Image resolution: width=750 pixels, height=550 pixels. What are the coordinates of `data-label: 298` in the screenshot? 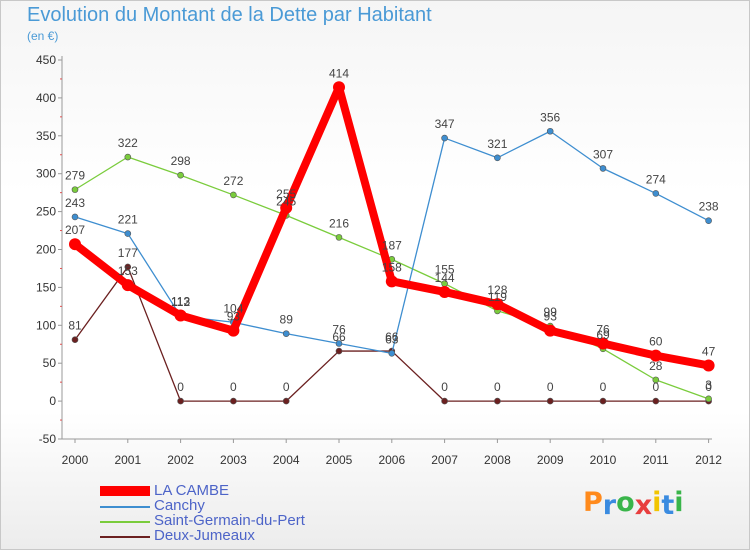 It's located at (181, 161).